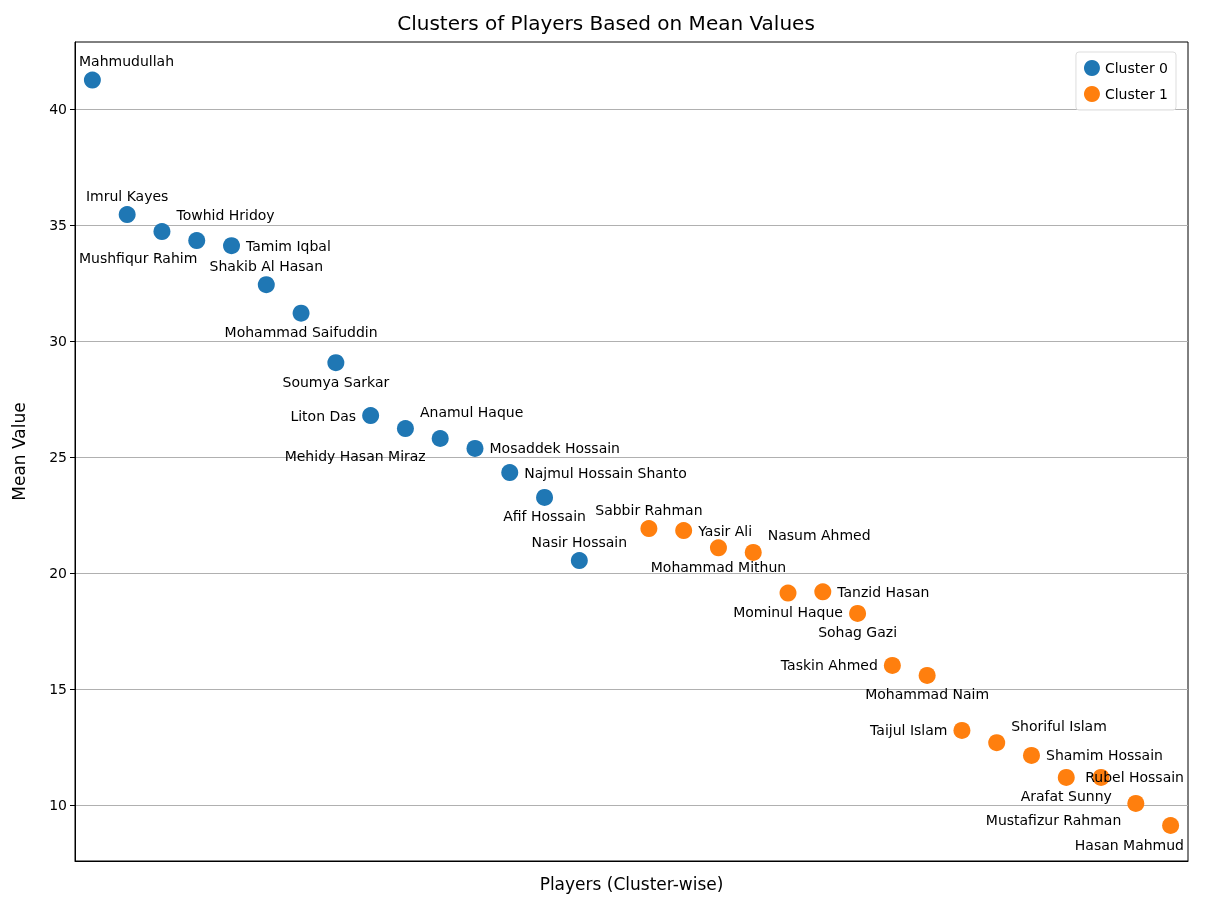 This screenshot has width=1212, height=899. I want to click on data-label: Afif Hossain, so click(544, 516).